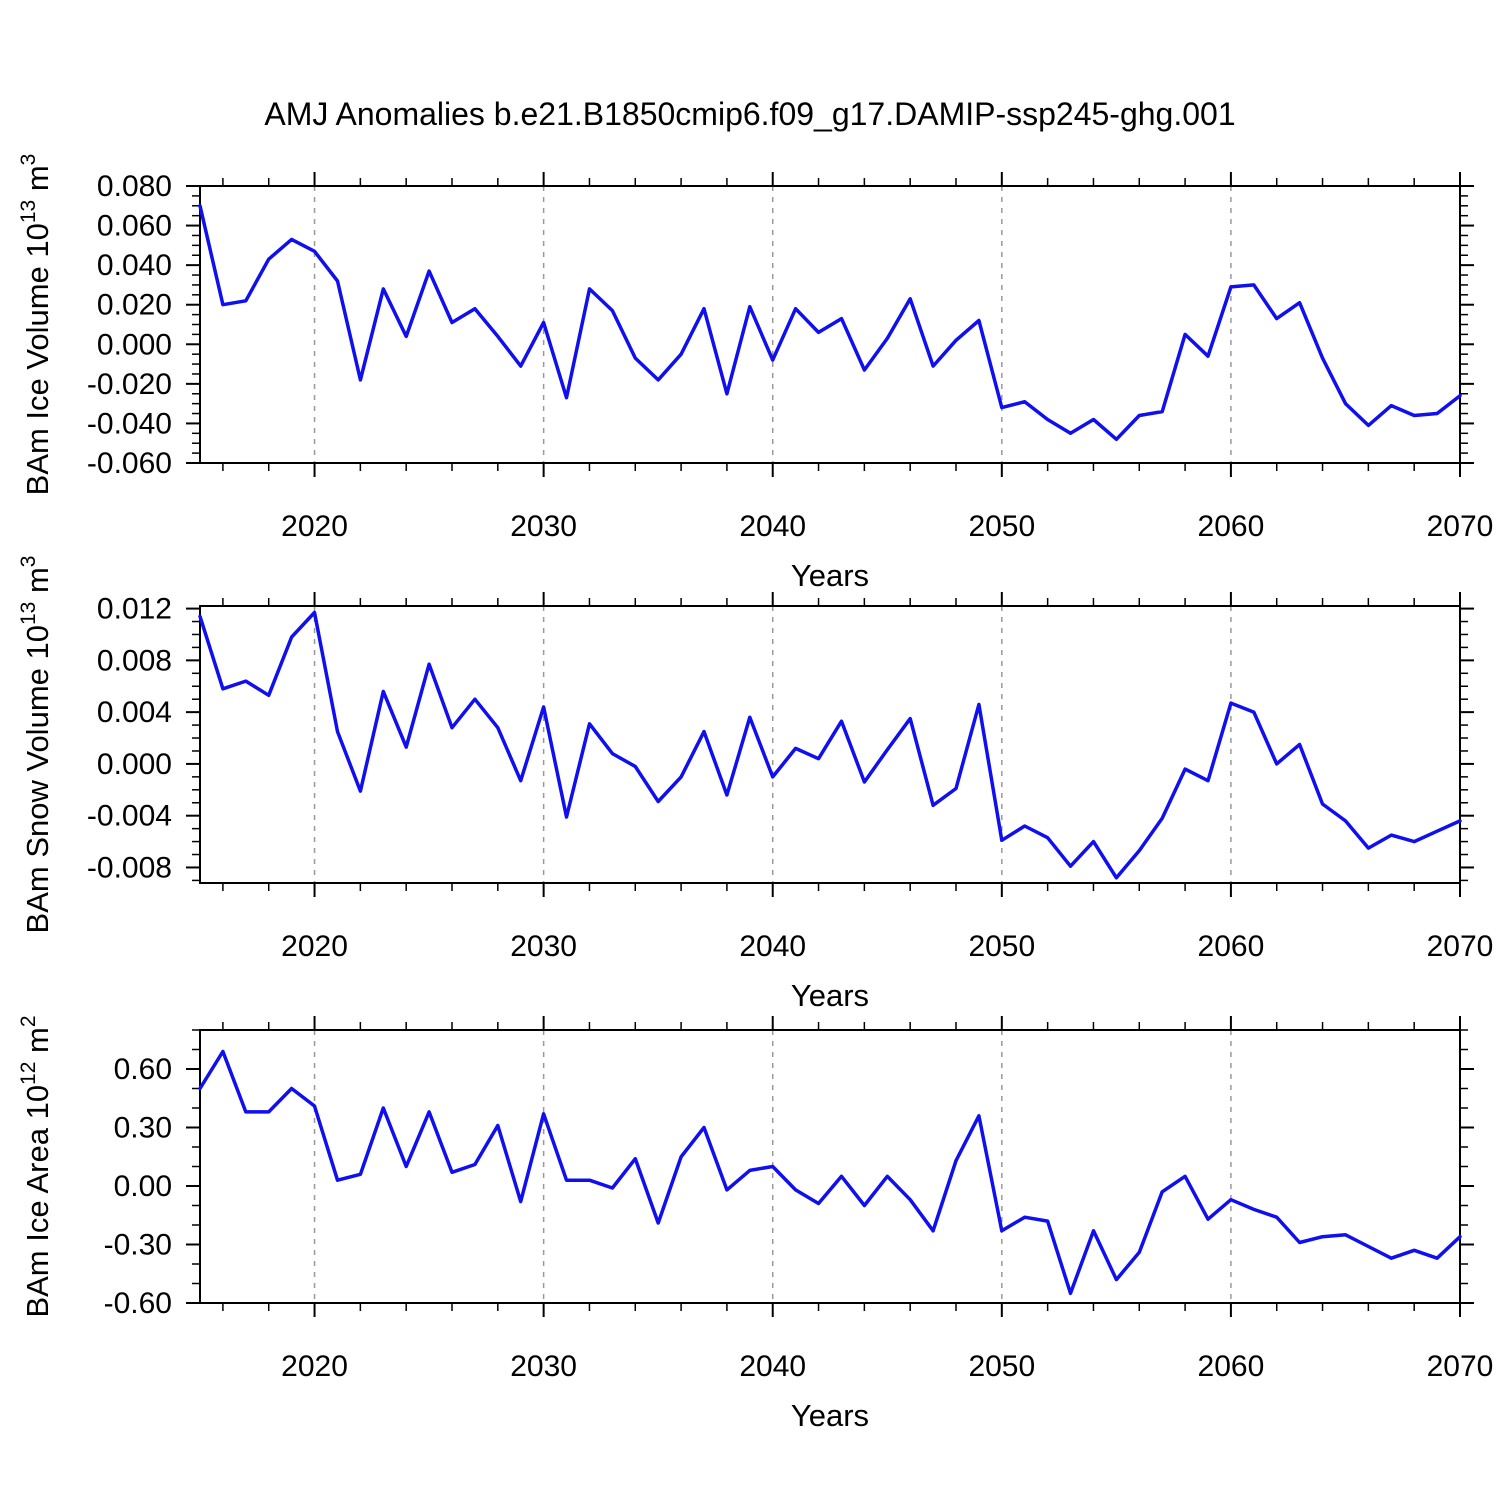  Describe the element at coordinates (129, 463) in the screenshot. I see `panel-1-y-tick-label: -0.060` at that location.